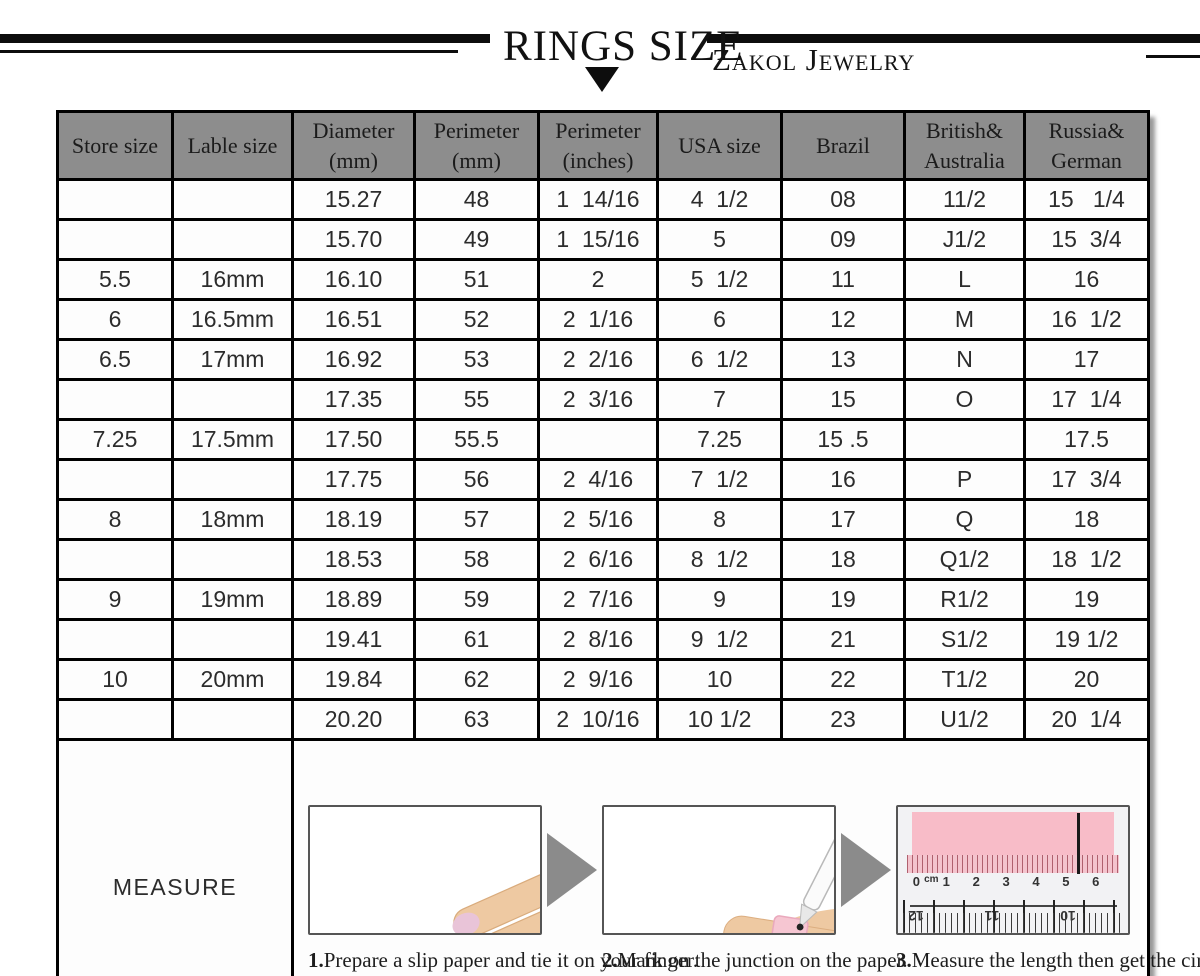 The width and height of the screenshot is (1200, 976). Describe the element at coordinates (1013, 886) in the screenshot. I see `ruler-cm-numbers: 0 1 2 3 4 5 6 cm` at that location.